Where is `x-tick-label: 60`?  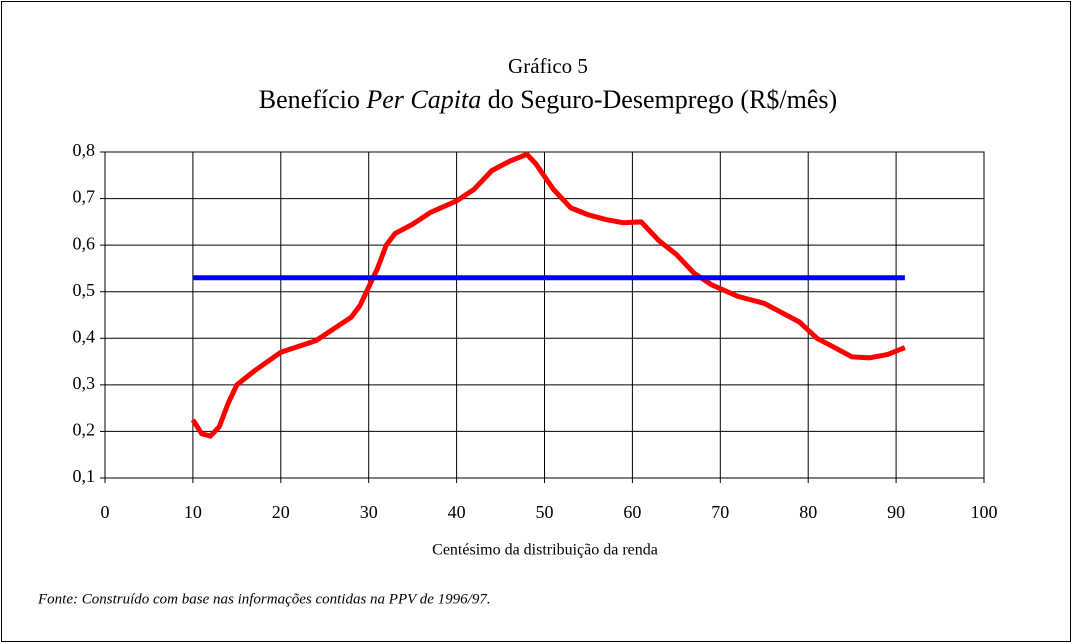 x-tick-label: 60 is located at coordinates (632, 512).